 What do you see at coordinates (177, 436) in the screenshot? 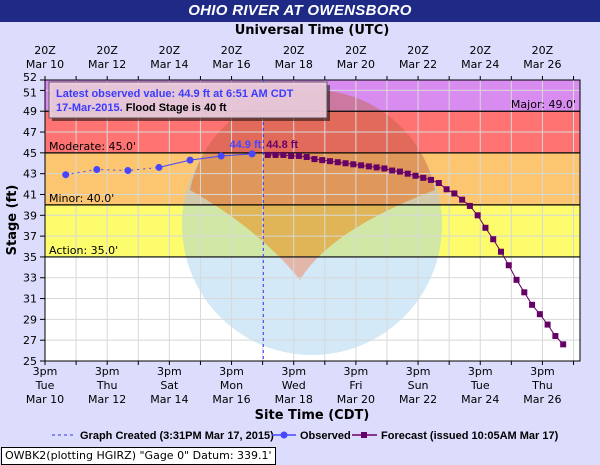
I see `legend-graph-created: Graph Created (3:31PM Mar 17, 2015)` at bounding box center [177, 436].